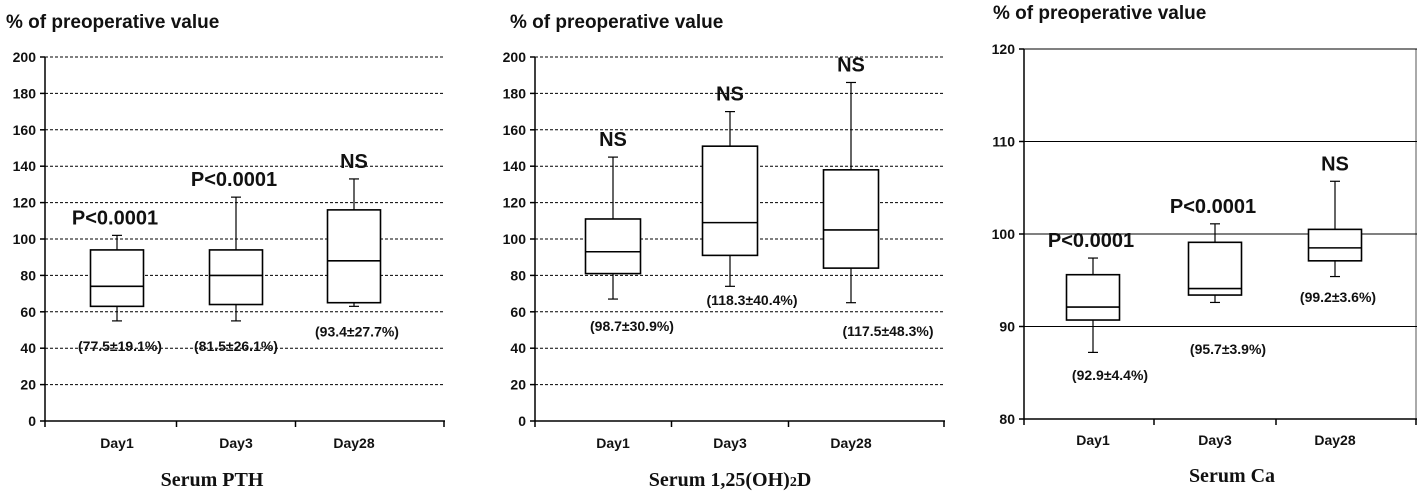 The height and width of the screenshot is (496, 1417). What do you see at coordinates (1228, 349) in the screenshot?
I see `mean-sd-label: (95.7±3.9%)` at bounding box center [1228, 349].